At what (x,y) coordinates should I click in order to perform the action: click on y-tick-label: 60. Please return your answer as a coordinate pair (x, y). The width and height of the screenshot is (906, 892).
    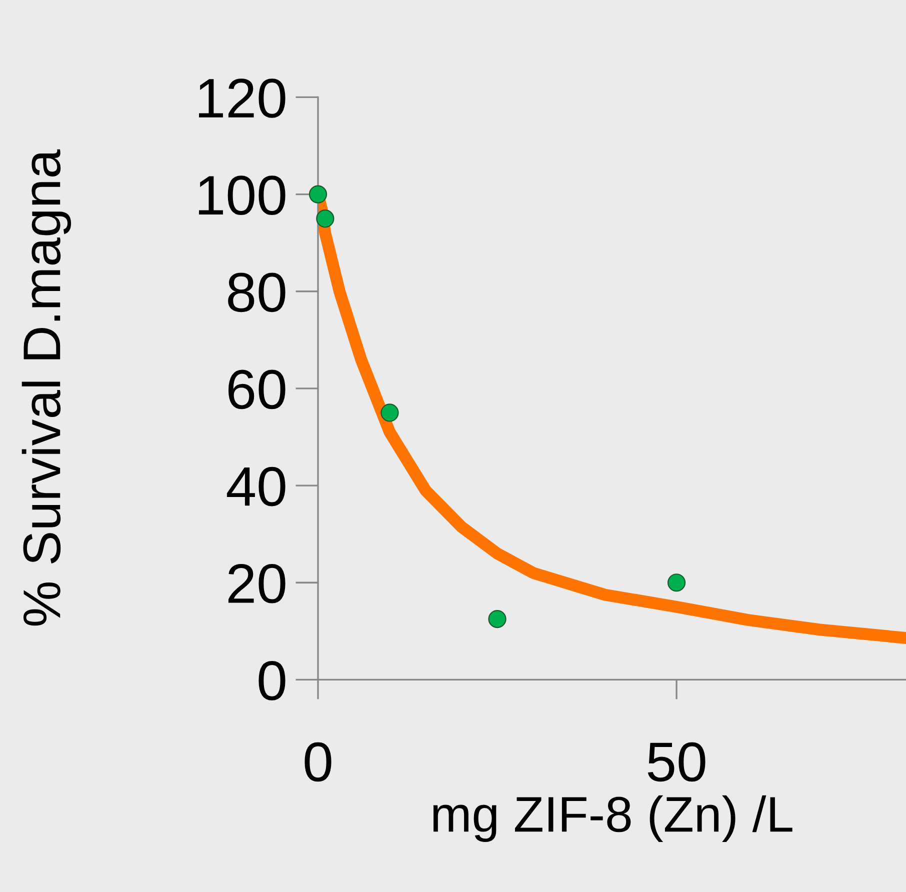
    Looking at the image, I should click on (257, 390).